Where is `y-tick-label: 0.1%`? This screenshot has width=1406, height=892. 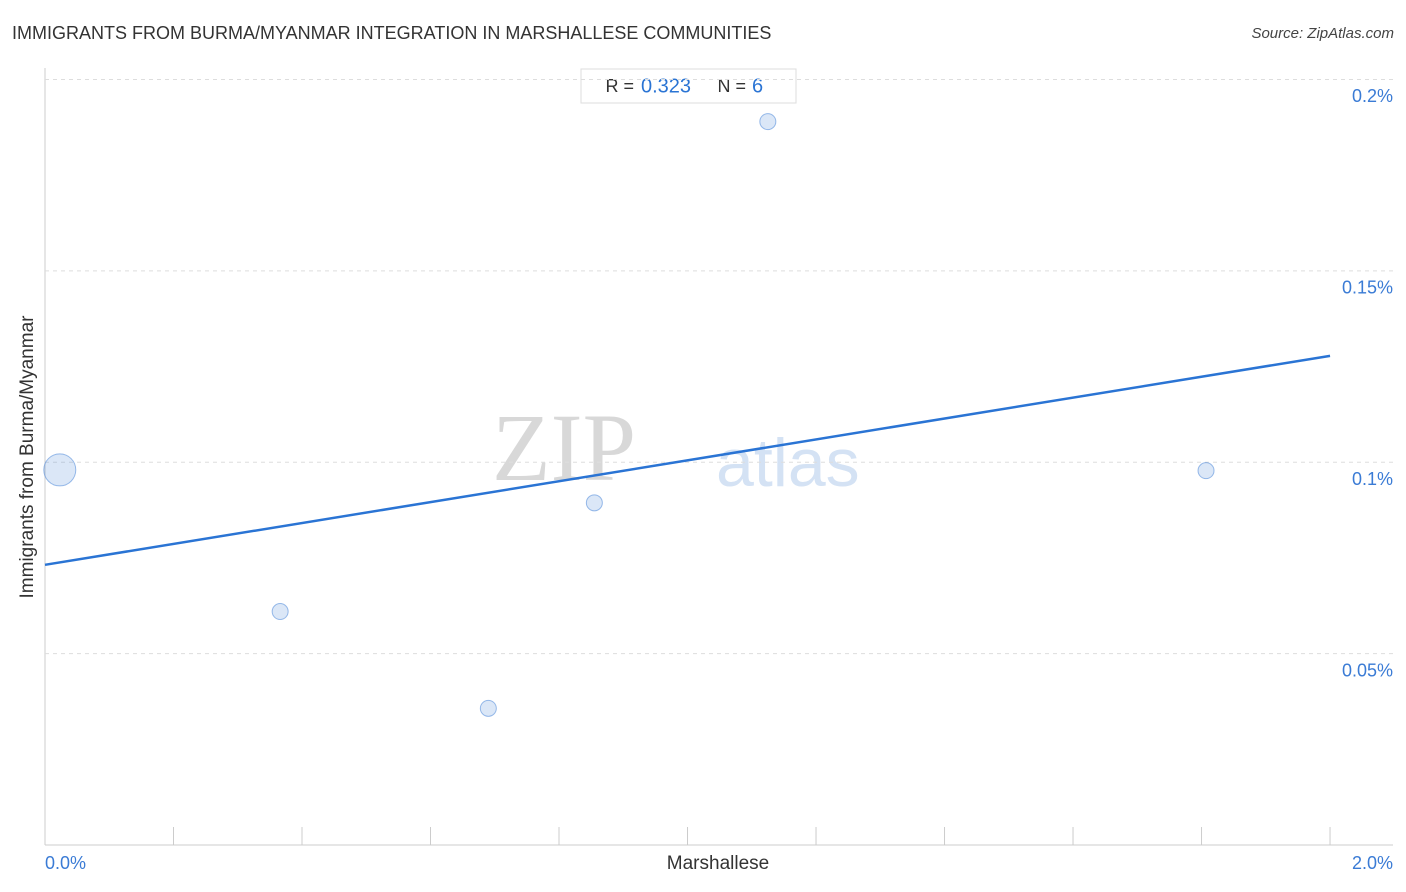
y-tick-label: 0.1% is located at coordinates (1372, 479).